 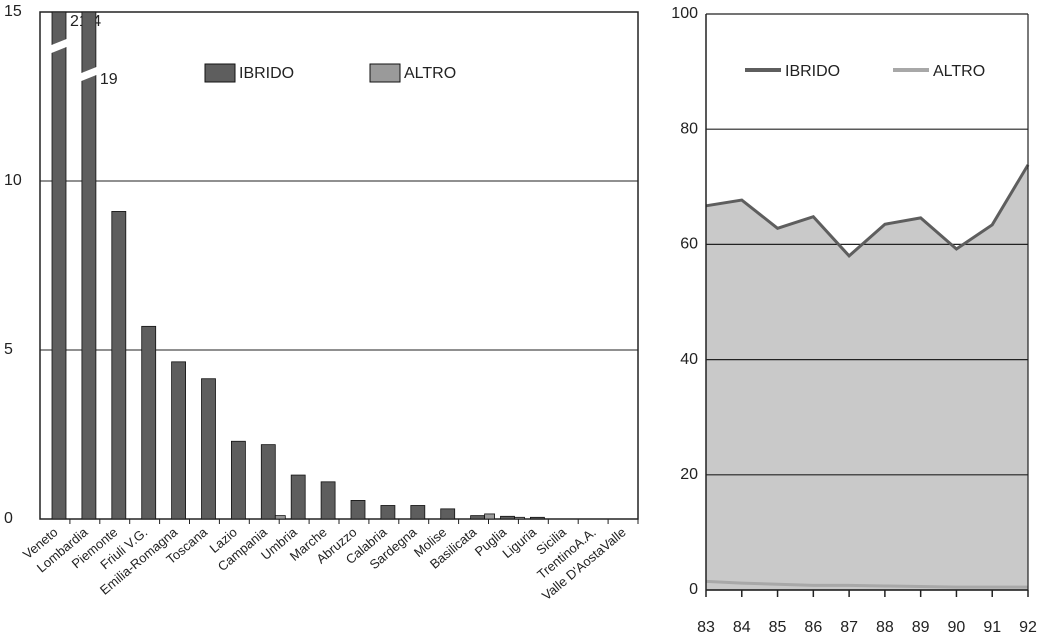 I want to click on value-label: 19, so click(x=109, y=79).